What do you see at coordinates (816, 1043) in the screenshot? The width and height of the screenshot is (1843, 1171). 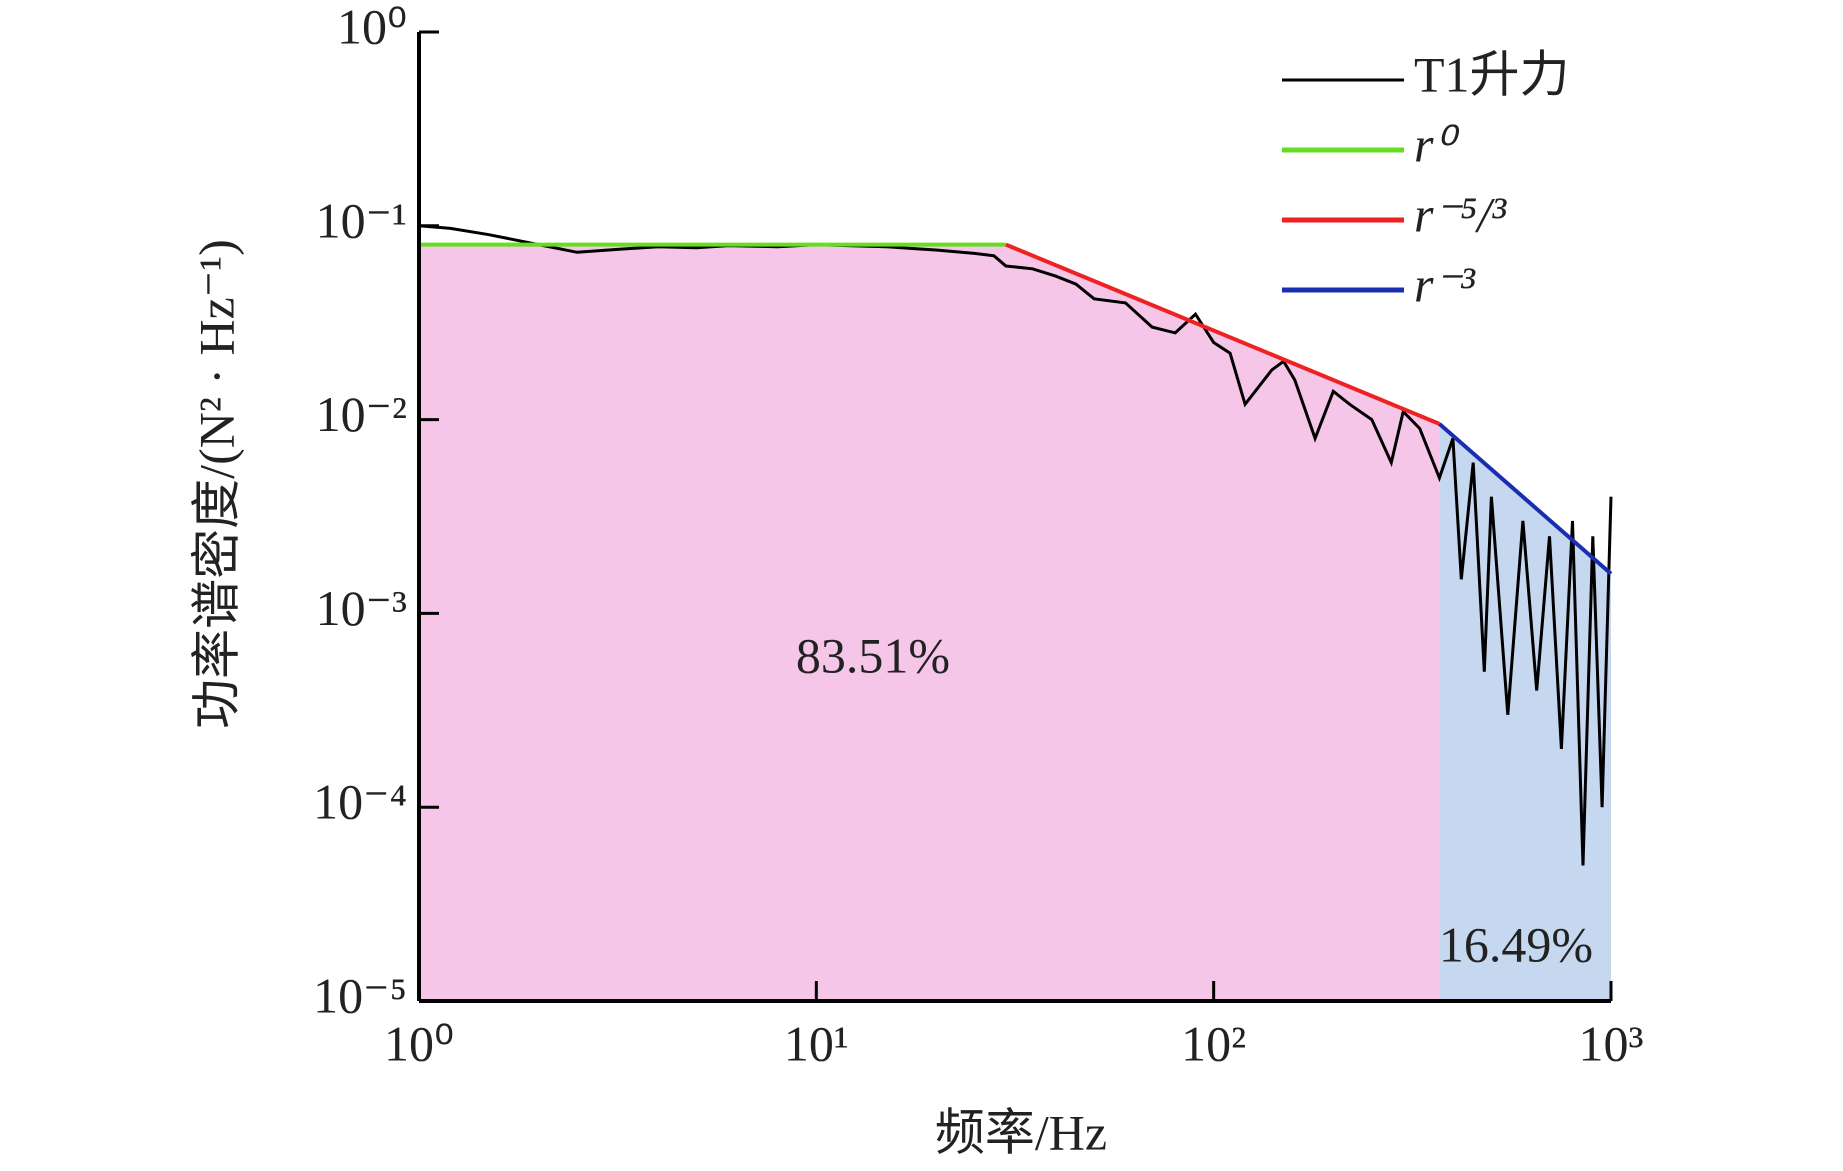 I see `x-tick-label: 10¹` at bounding box center [816, 1043].